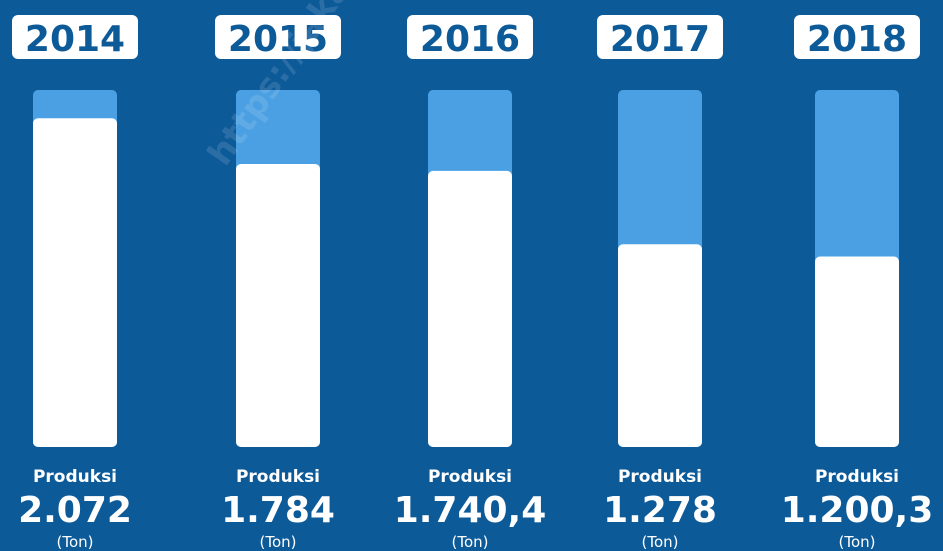  Describe the element at coordinates (857, 510) in the screenshot. I see `value-label-2018: 1.200,3` at that location.